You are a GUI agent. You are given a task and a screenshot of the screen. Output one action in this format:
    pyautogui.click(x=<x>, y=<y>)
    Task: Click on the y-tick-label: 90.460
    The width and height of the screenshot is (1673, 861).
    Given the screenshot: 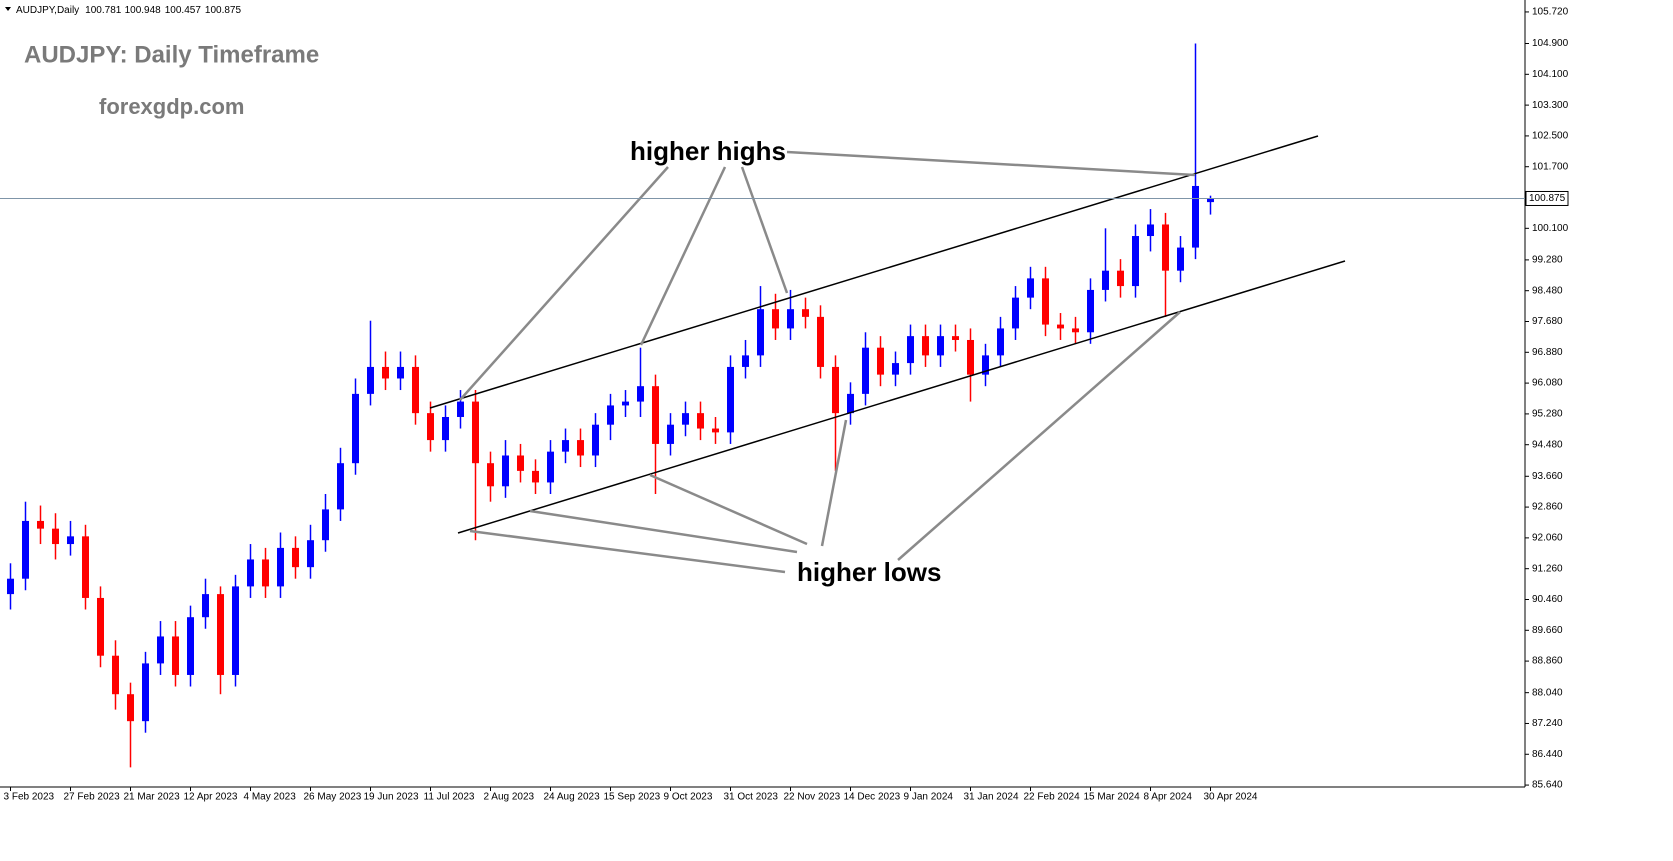 What is the action you would take?
    pyautogui.click(x=1547, y=599)
    